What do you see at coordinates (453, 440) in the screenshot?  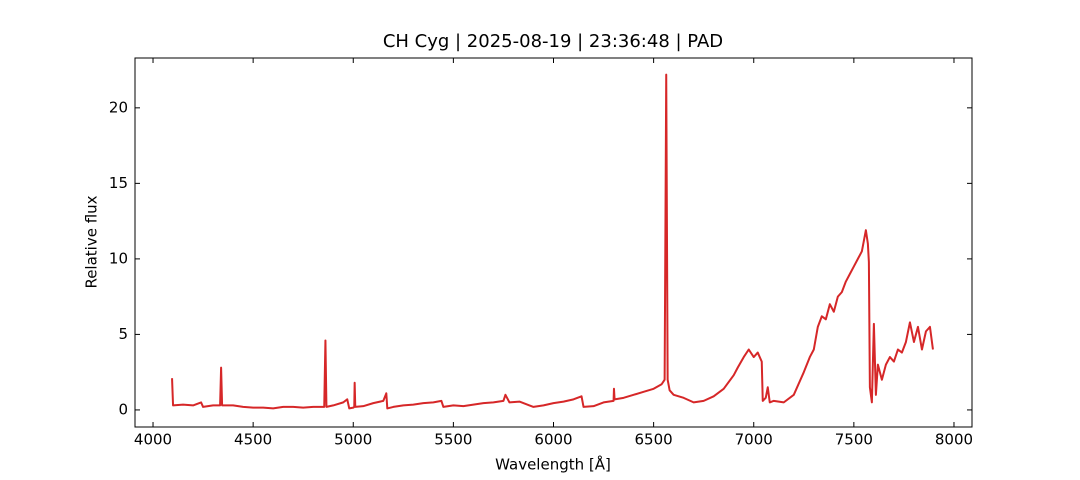 I see `x-tick-label: 5500` at bounding box center [453, 440].